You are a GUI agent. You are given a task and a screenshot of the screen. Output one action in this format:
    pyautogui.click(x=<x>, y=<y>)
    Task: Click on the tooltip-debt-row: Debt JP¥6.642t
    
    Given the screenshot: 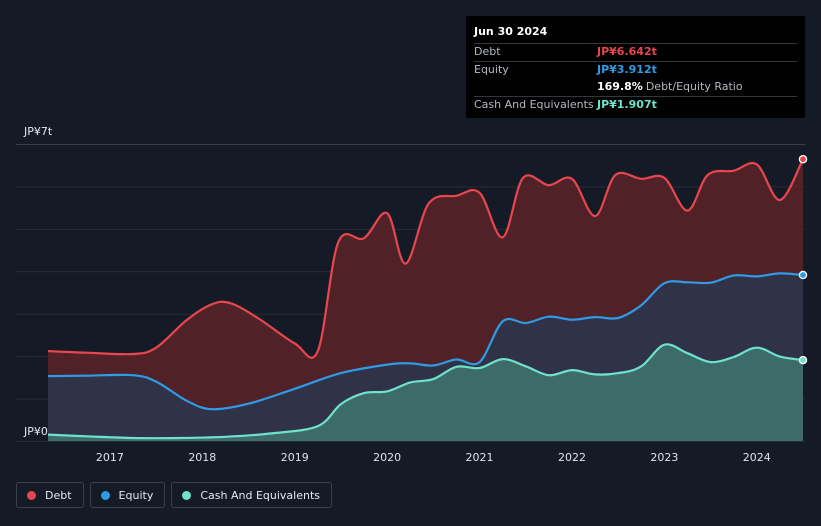 What is the action you would take?
    pyautogui.click(x=635, y=51)
    